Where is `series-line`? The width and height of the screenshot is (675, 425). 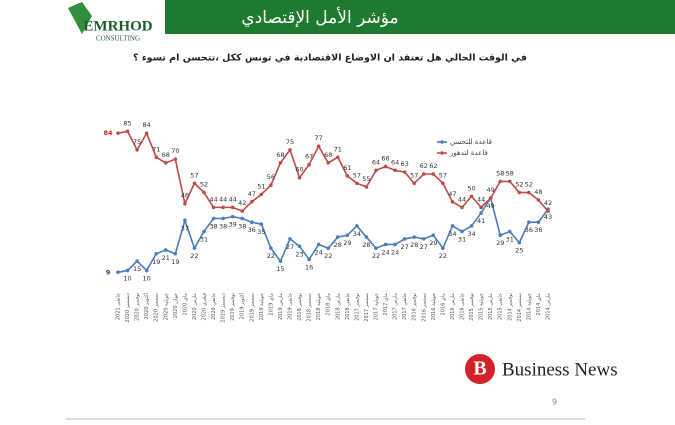 series-line is located at coordinates (333, 235).